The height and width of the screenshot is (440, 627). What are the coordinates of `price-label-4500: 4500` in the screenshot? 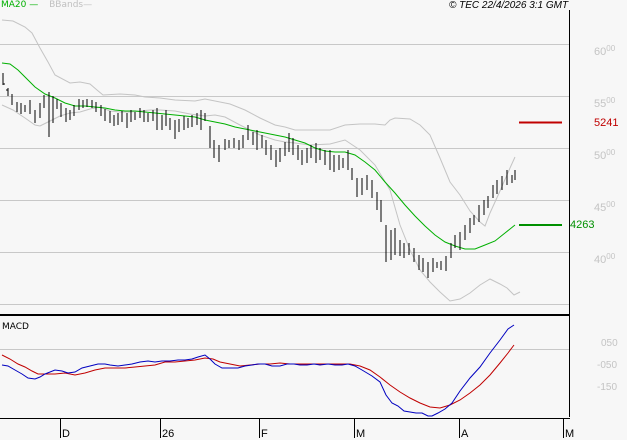 It's located at (605, 207).